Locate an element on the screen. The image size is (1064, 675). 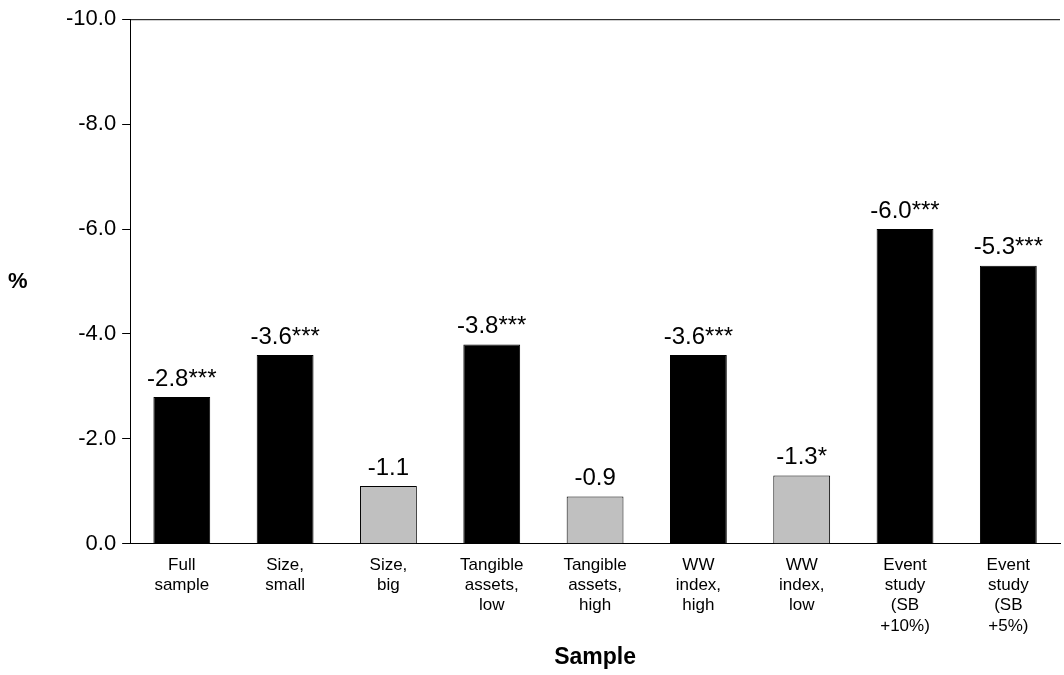
x-tick-label: WW index, high is located at coordinates (698, 584).